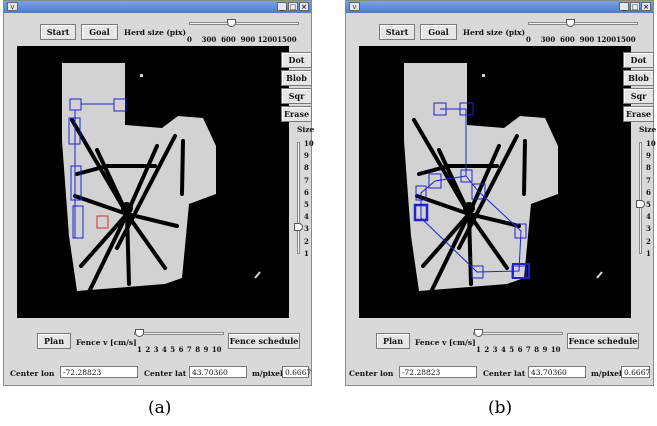  Describe the element at coordinates (32, 373) in the screenshot. I see `center-lon-label: Center lon` at that location.